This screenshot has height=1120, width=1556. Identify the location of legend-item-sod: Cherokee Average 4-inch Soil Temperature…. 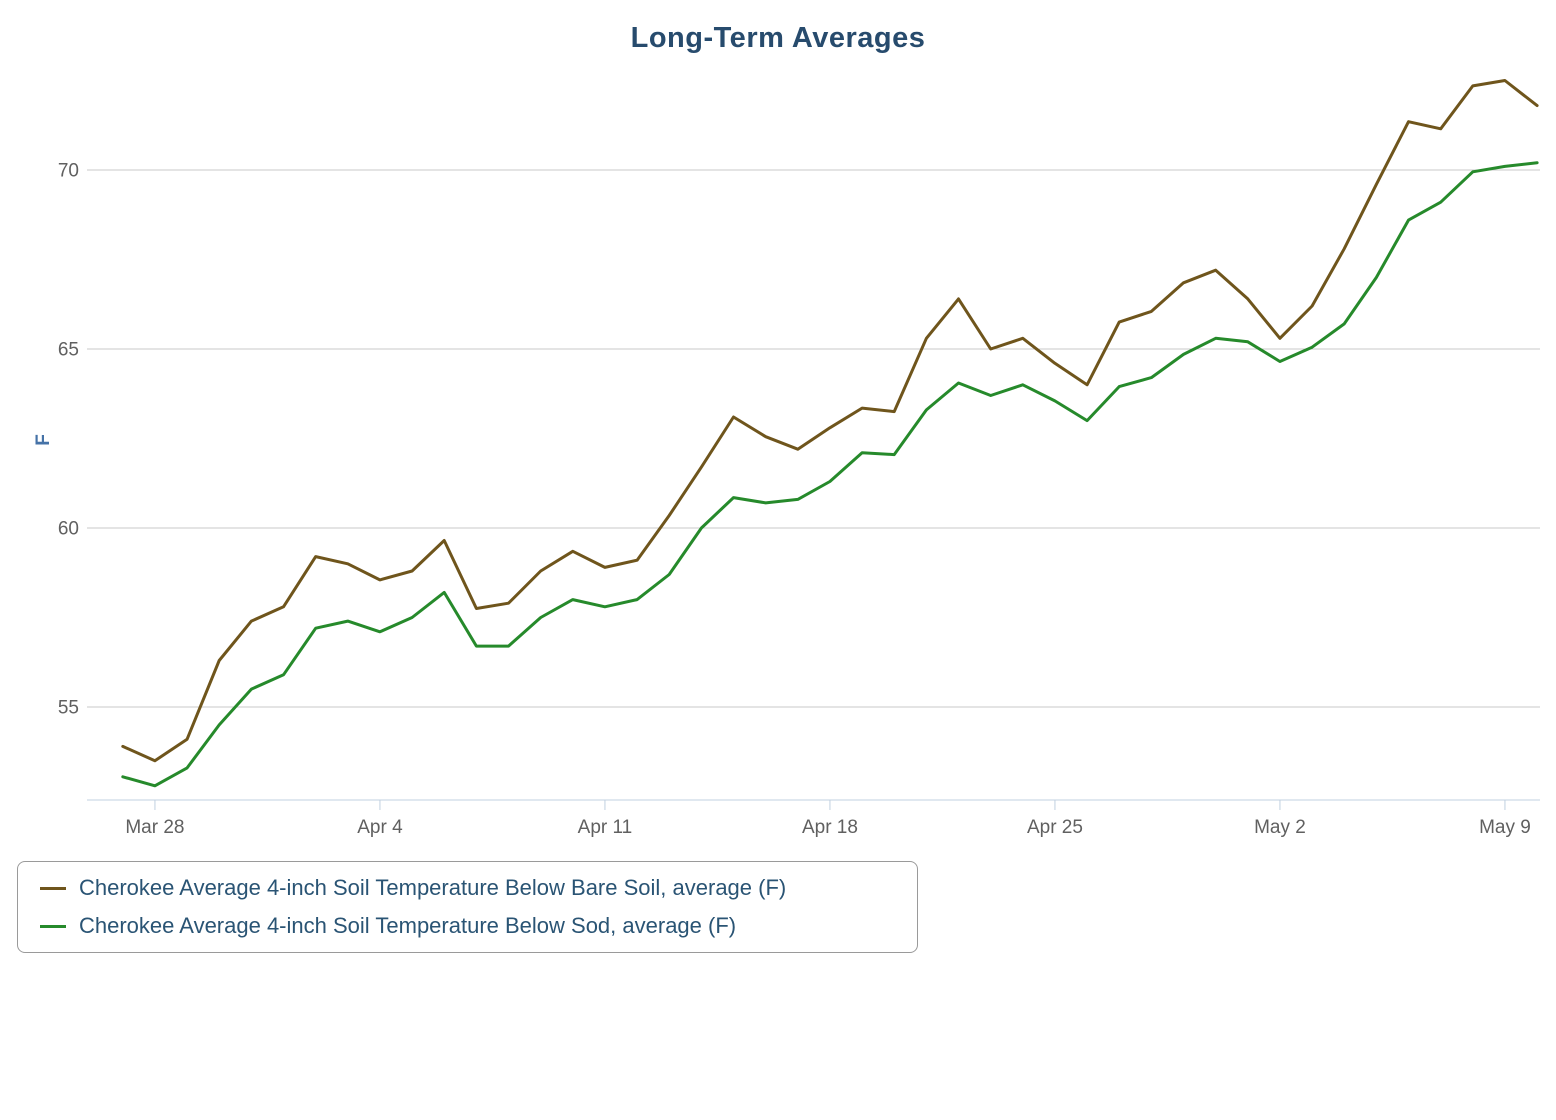
(478, 926).